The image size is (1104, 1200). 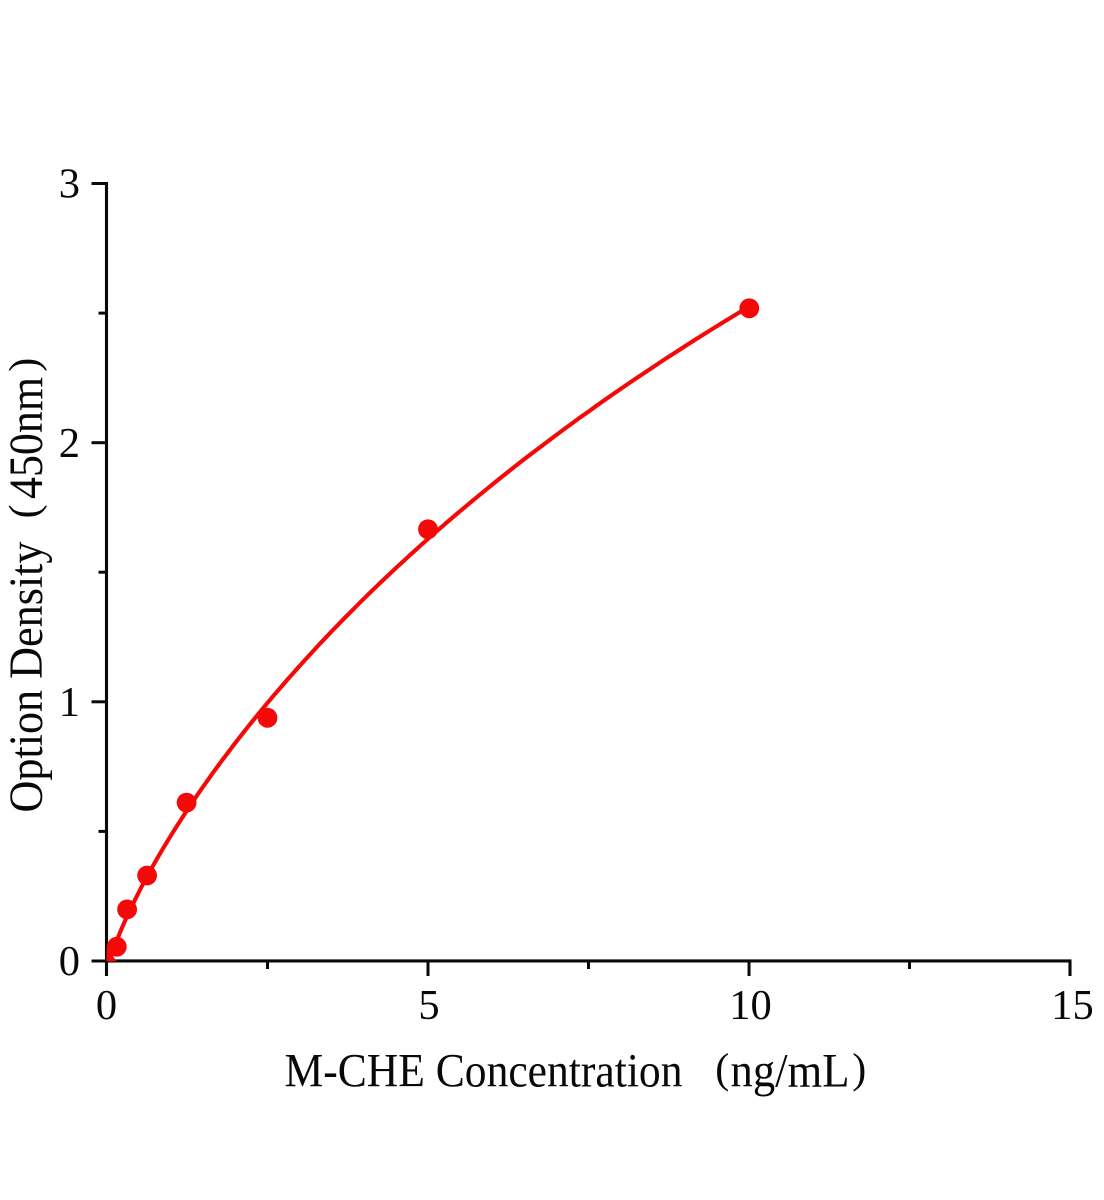 I want to click on svg-text: ng/mL, so click(x=790, y=1070).